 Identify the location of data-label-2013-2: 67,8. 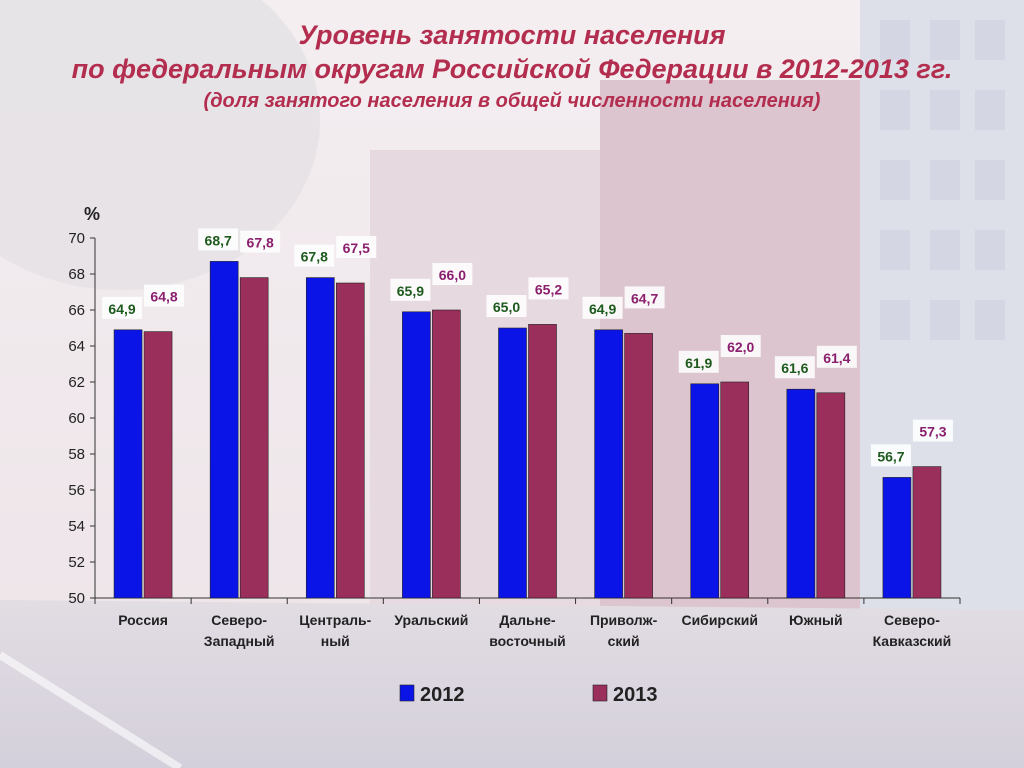
(260, 243).